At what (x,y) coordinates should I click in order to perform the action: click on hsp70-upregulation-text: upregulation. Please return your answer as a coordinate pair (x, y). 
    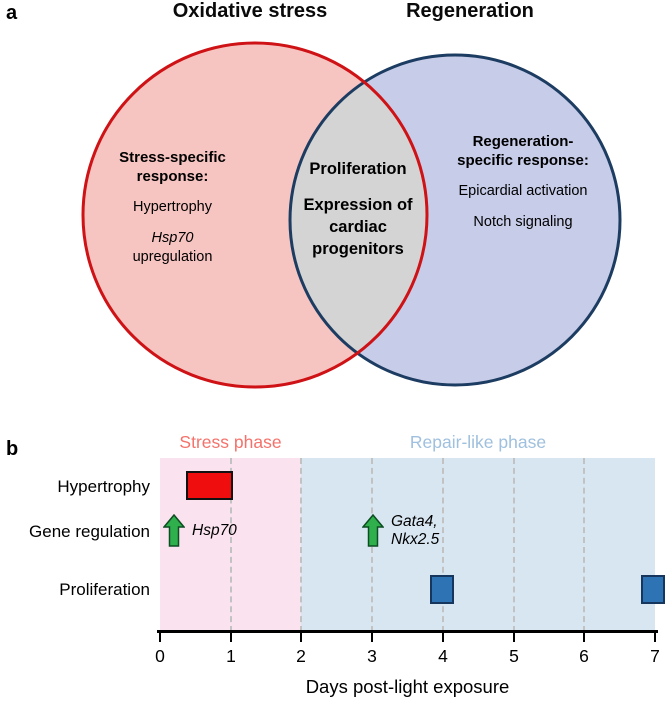
    Looking at the image, I should click on (172, 257).